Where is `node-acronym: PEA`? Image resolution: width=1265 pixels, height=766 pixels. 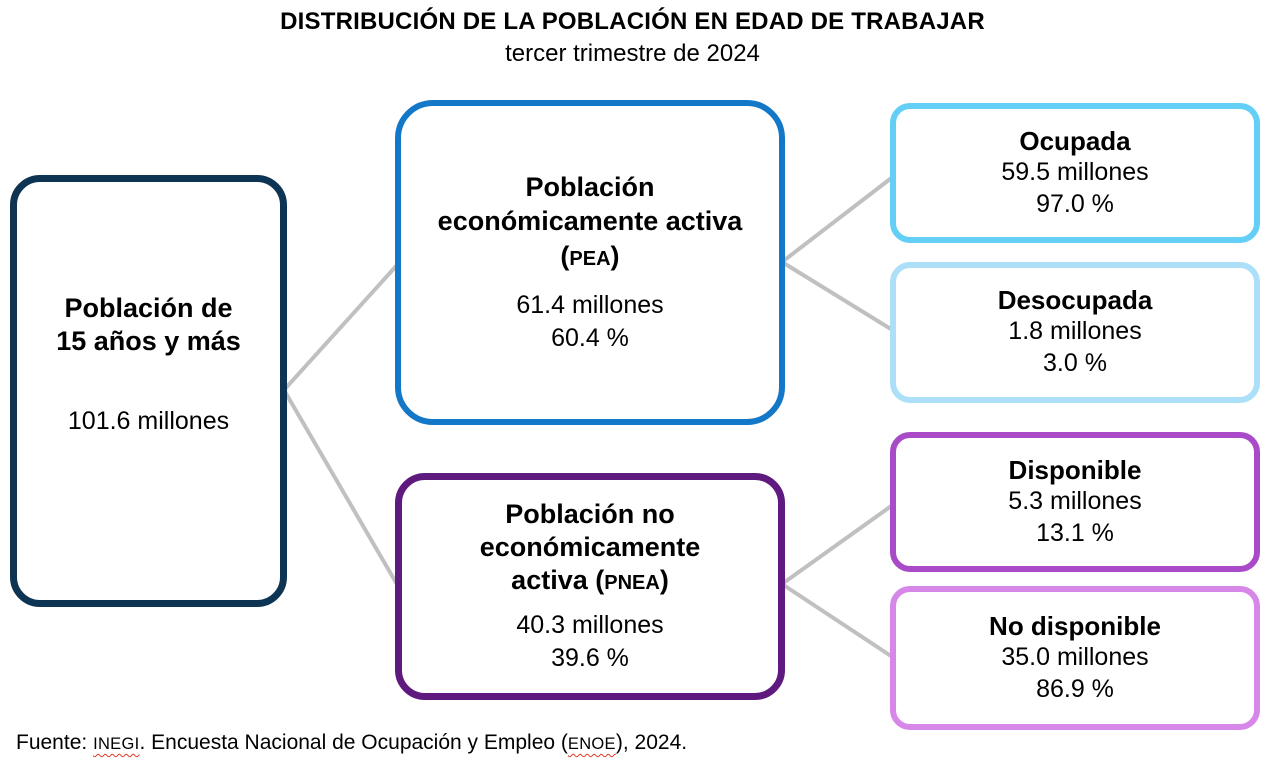 node-acronym: PEA is located at coordinates (590, 258).